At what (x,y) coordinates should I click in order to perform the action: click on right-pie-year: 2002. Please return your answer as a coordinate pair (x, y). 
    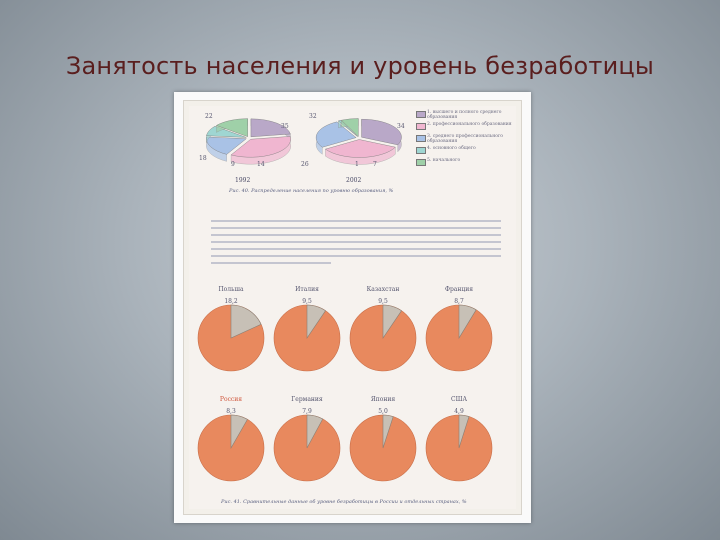
    Looking at the image, I should click on (354, 180).